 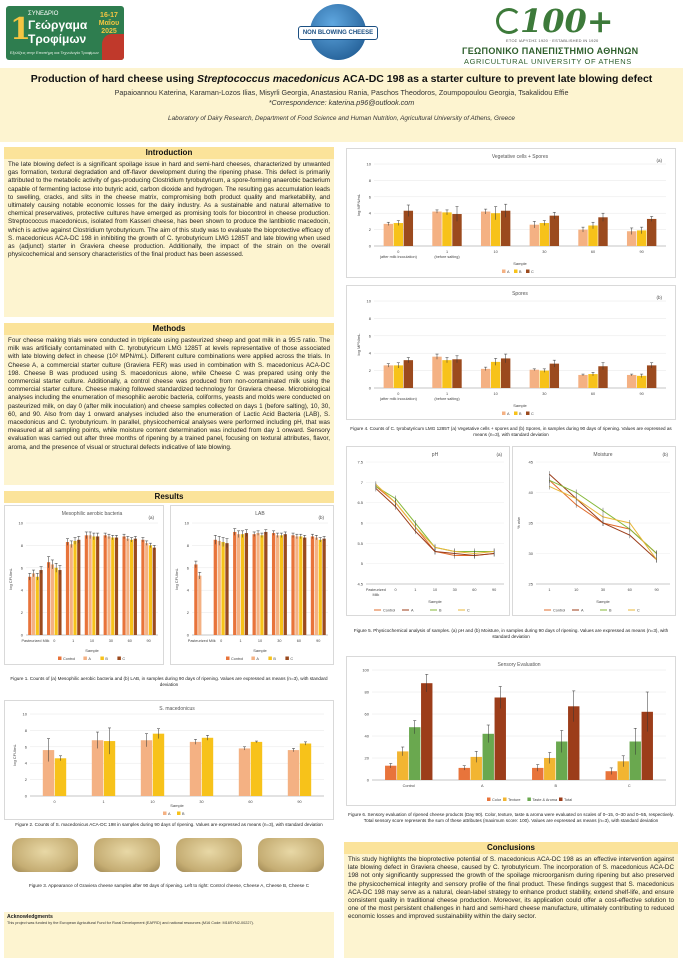 I want to click on y-tick-label: 10, so click(x=25, y=714).